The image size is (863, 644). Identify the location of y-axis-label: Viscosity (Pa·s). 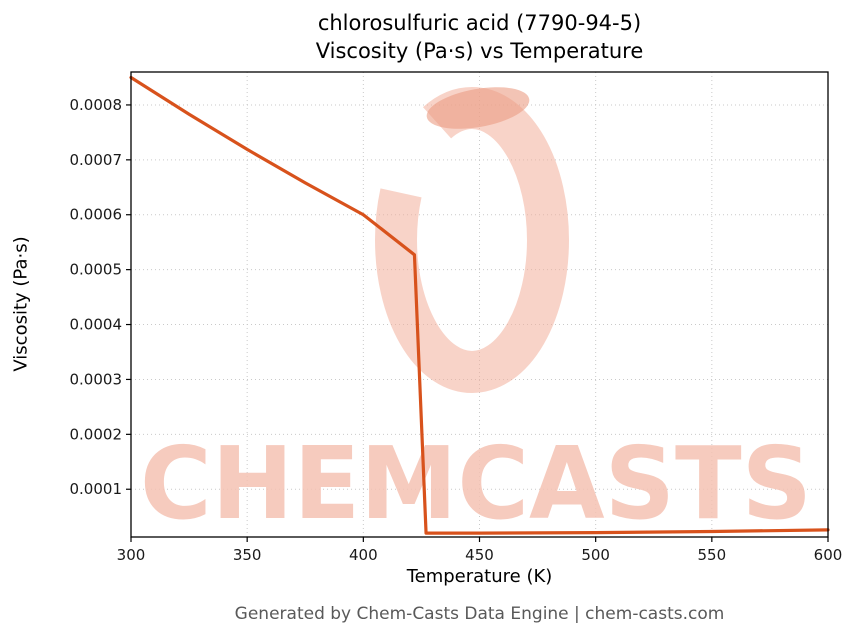
(21, 304).